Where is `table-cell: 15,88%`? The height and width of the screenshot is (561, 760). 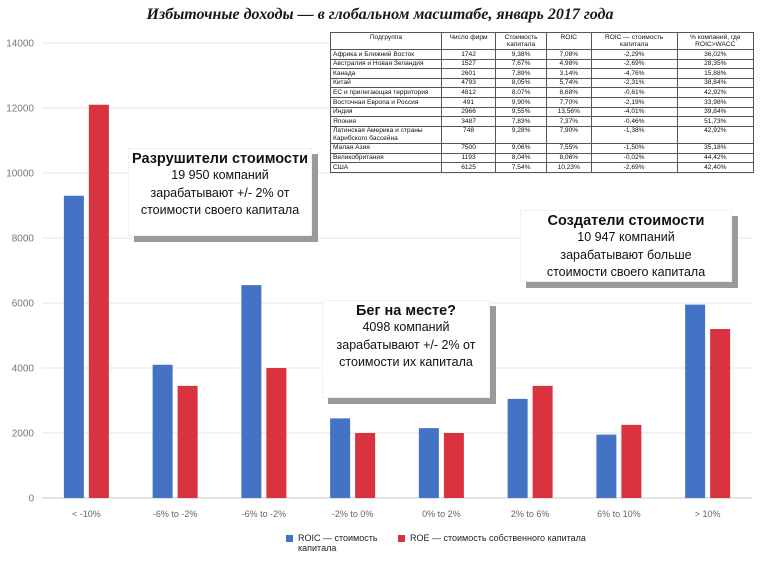
table-cell: 15,88% is located at coordinates (715, 73).